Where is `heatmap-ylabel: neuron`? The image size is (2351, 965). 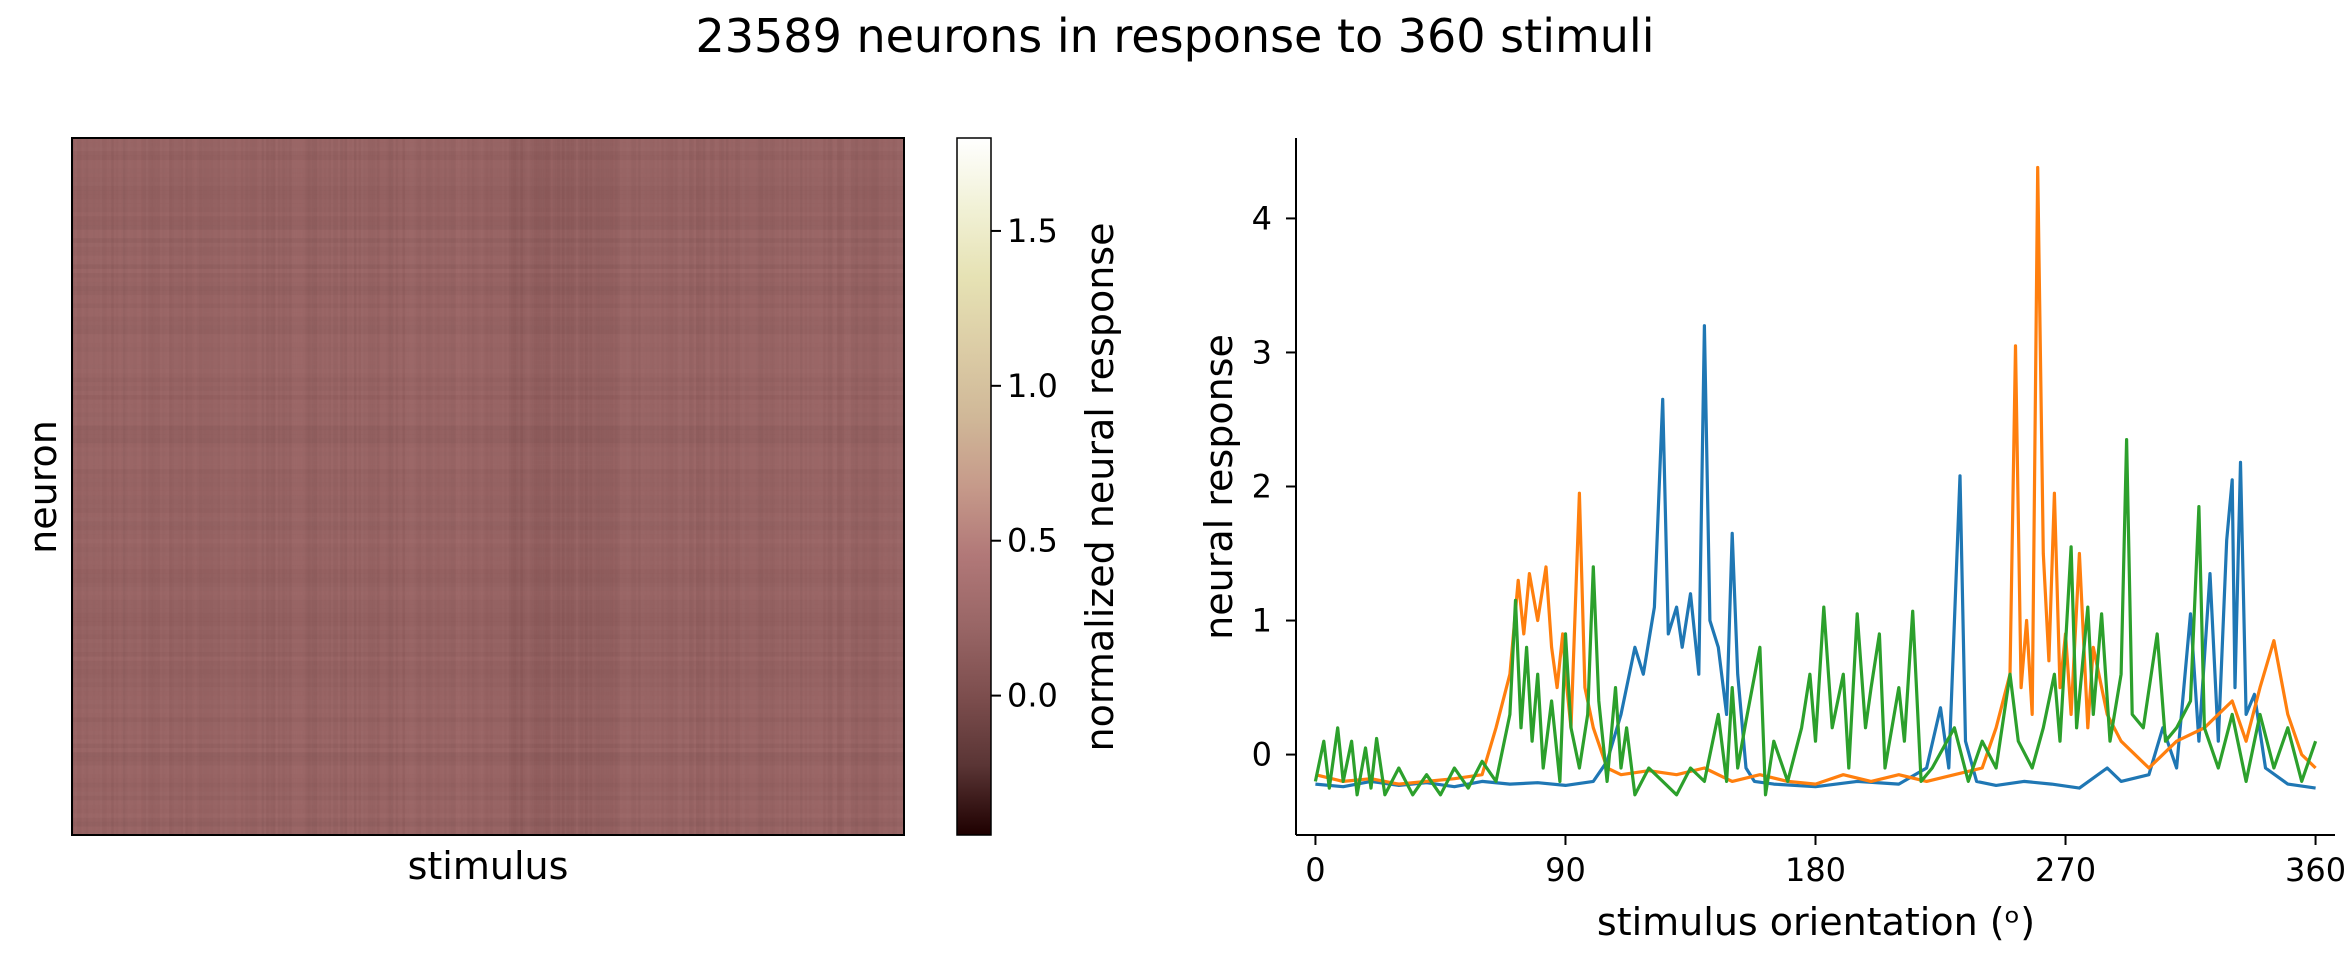
heatmap-ylabel: neuron is located at coordinates (43, 487).